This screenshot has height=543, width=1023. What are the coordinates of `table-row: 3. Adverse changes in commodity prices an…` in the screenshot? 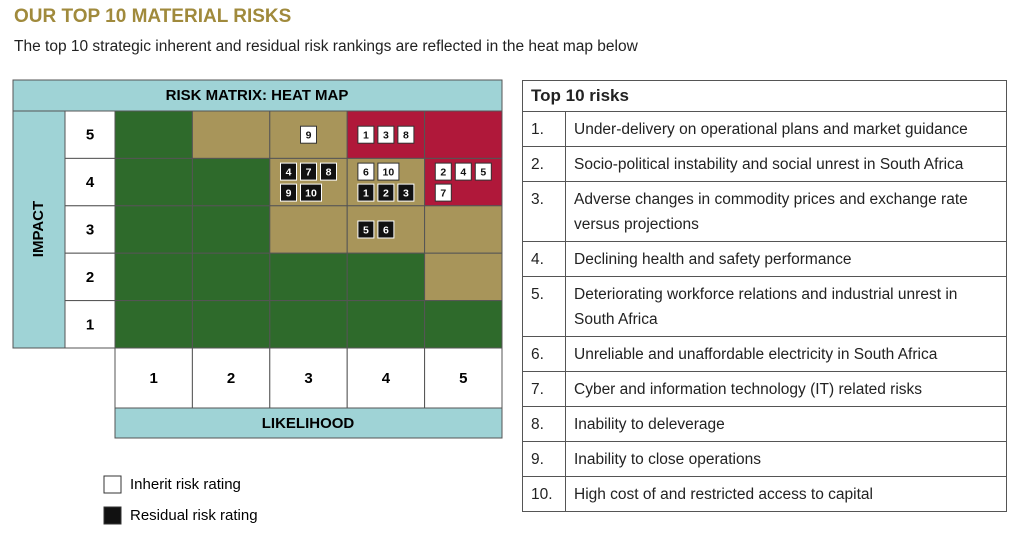 It's located at (764, 211).